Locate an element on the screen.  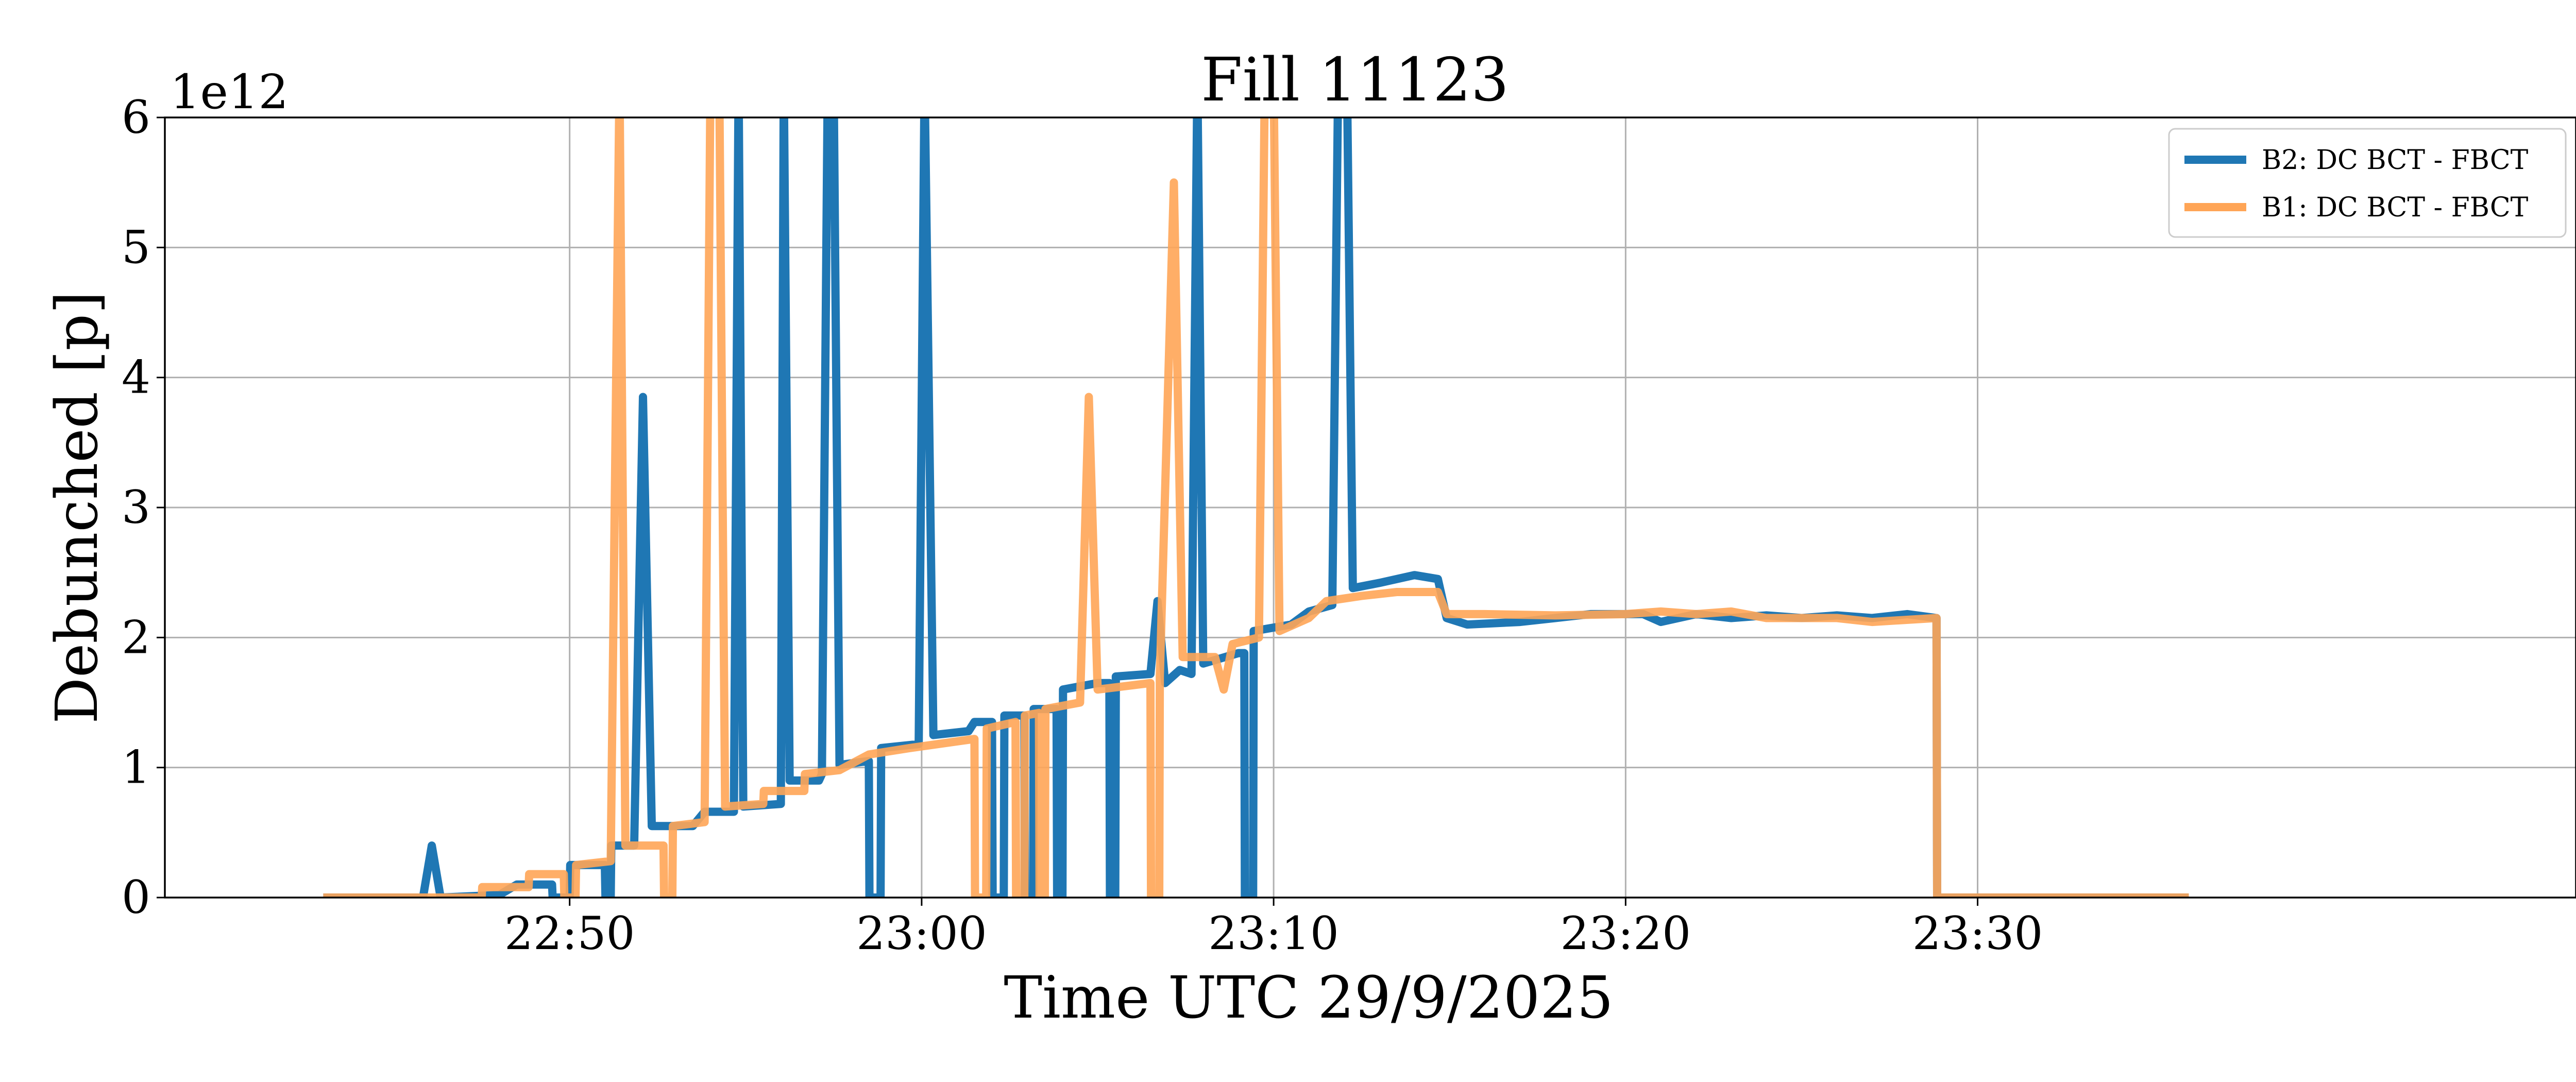
x-tick-label: 23:30 is located at coordinates (1977, 934).